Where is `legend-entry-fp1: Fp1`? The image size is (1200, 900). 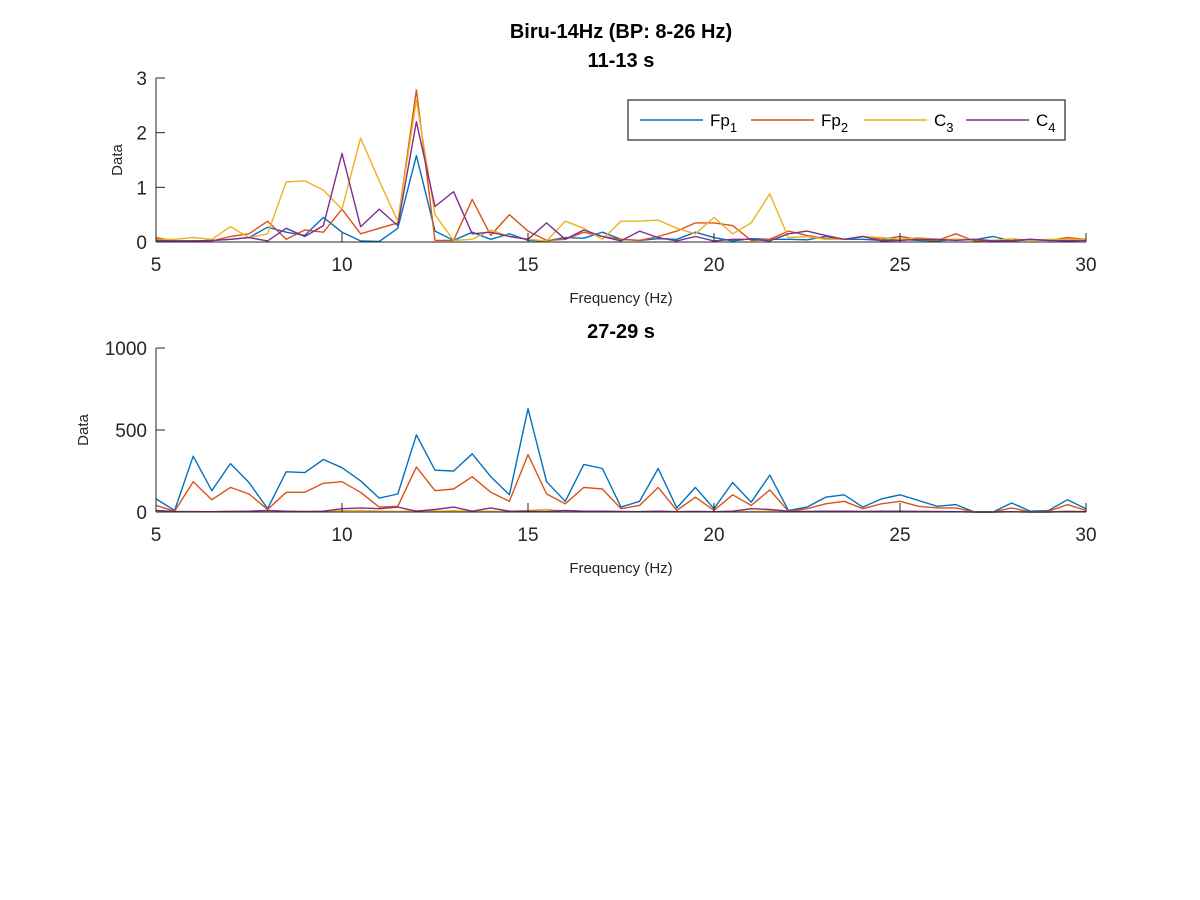 legend-entry-fp1: Fp1 is located at coordinates (688, 123).